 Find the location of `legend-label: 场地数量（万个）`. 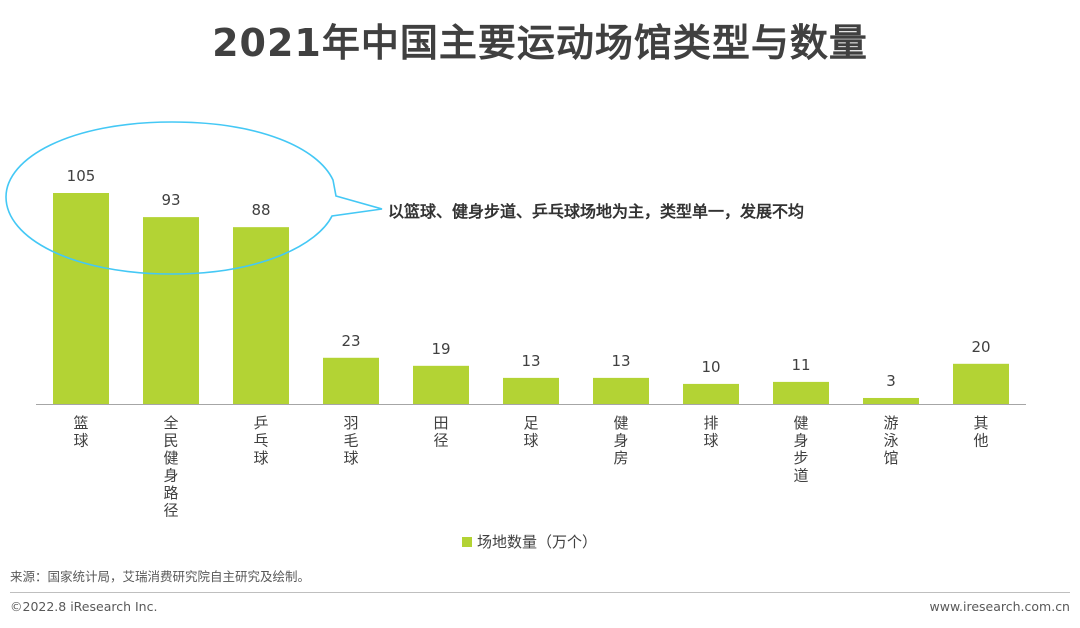

legend-label: 场地数量（万个） is located at coordinates (537, 542).